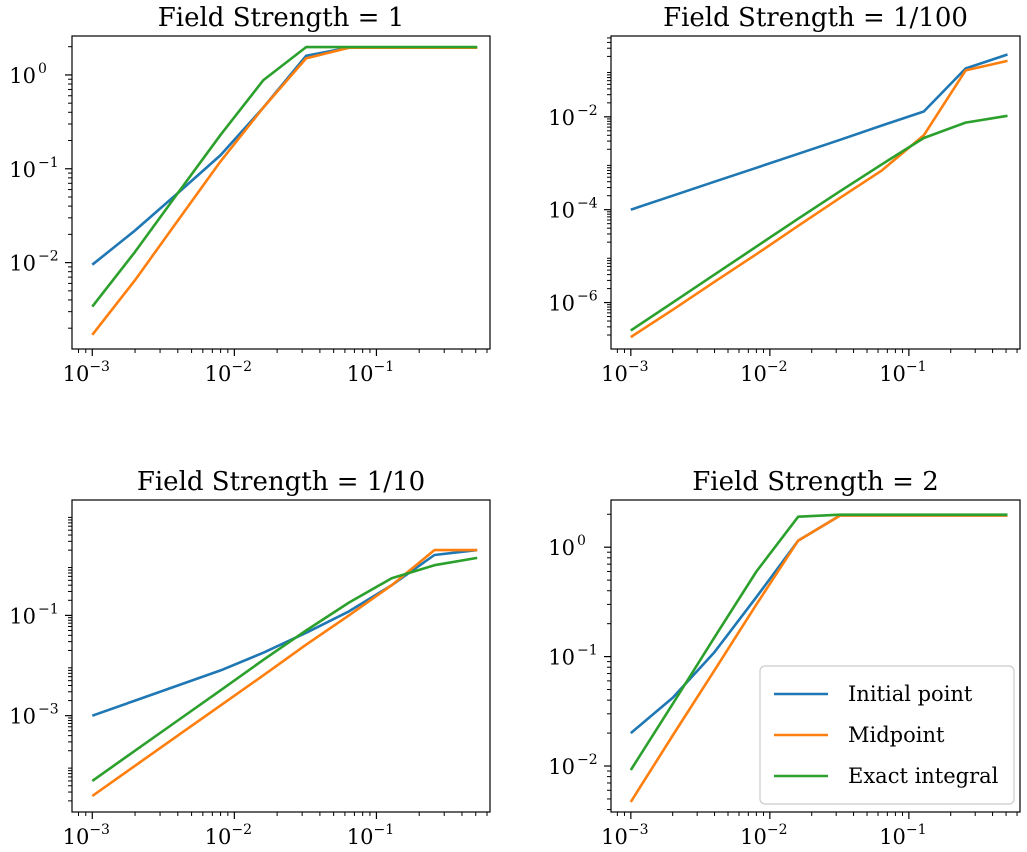  I want to click on subplot-title: Field Strength = 1/100, so click(815, 18).